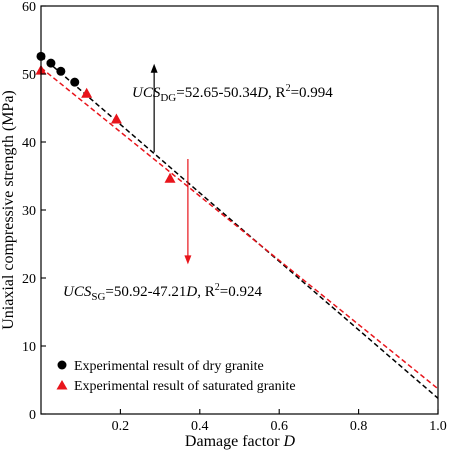 This screenshot has width=450, height=458. What do you see at coordinates (171, 164) in the screenshot?
I see `annotation-arrows` at bounding box center [171, 164].